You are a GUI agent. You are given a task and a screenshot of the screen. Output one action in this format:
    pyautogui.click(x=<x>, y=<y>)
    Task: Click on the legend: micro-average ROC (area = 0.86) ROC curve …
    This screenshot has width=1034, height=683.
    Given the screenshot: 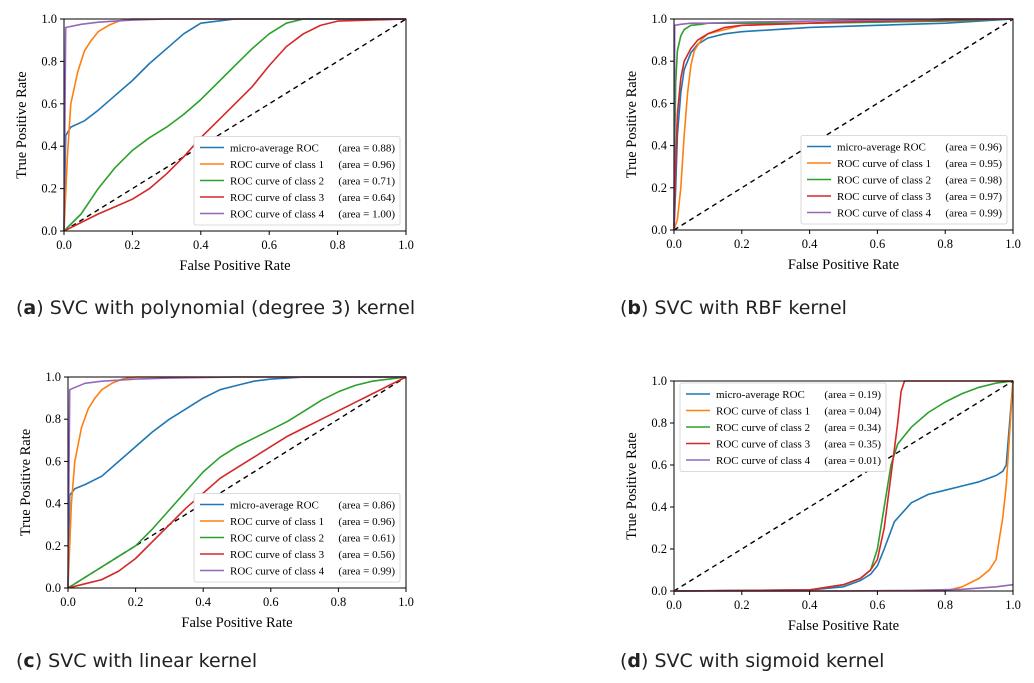 What is the action you would take?
    pyautogui.click(x=297, y=538)
    